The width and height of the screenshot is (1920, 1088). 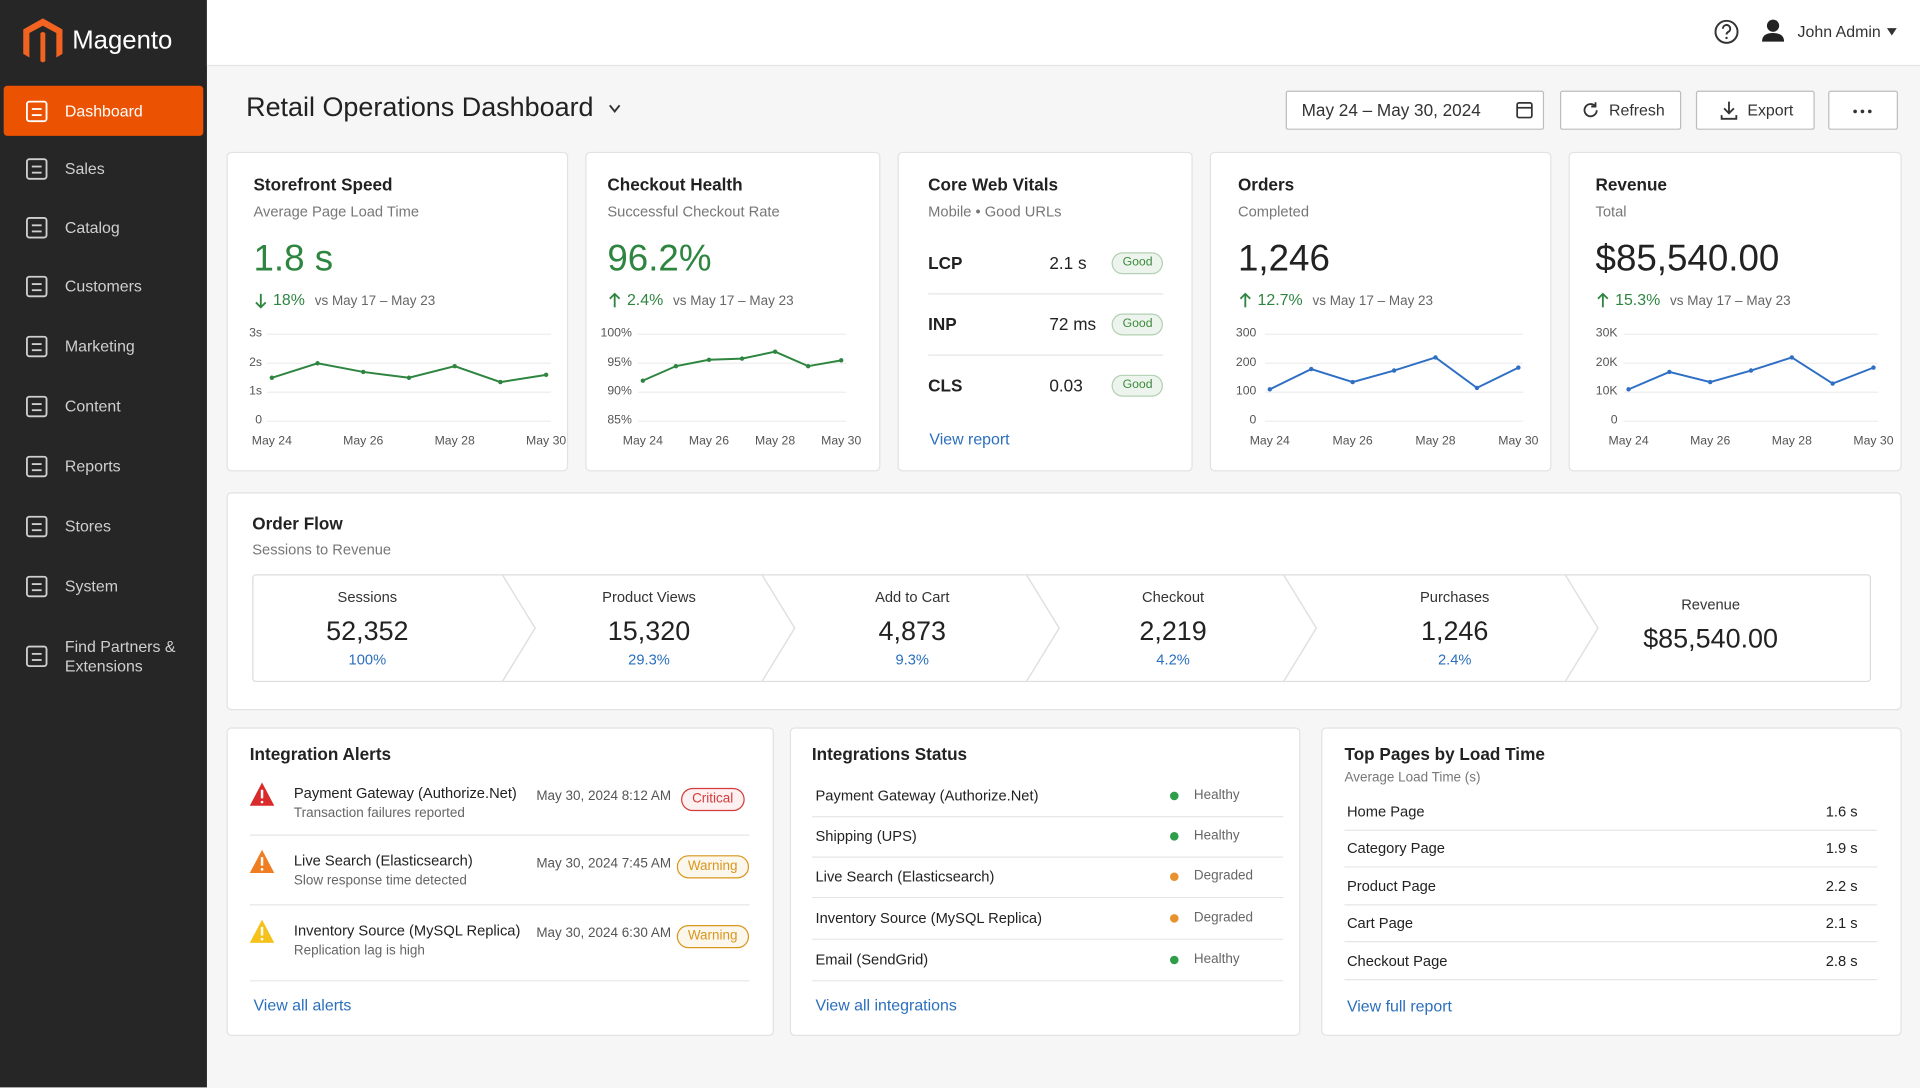 I want to click on nav-item: Stores, so click(x=87, y=526).